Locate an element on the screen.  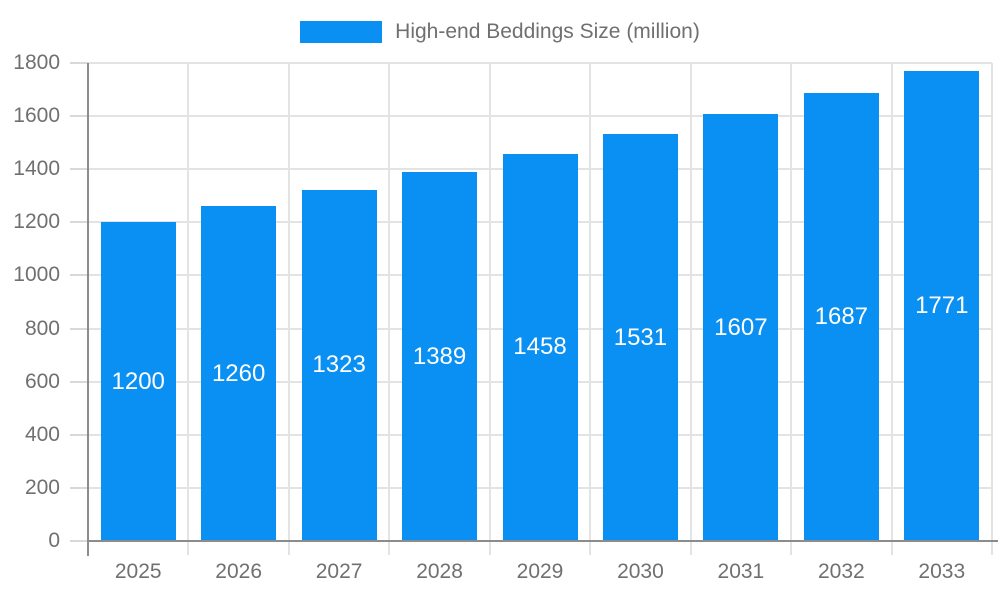
x-axis-tick-label: 2032 is located at coordinates (841, 571).